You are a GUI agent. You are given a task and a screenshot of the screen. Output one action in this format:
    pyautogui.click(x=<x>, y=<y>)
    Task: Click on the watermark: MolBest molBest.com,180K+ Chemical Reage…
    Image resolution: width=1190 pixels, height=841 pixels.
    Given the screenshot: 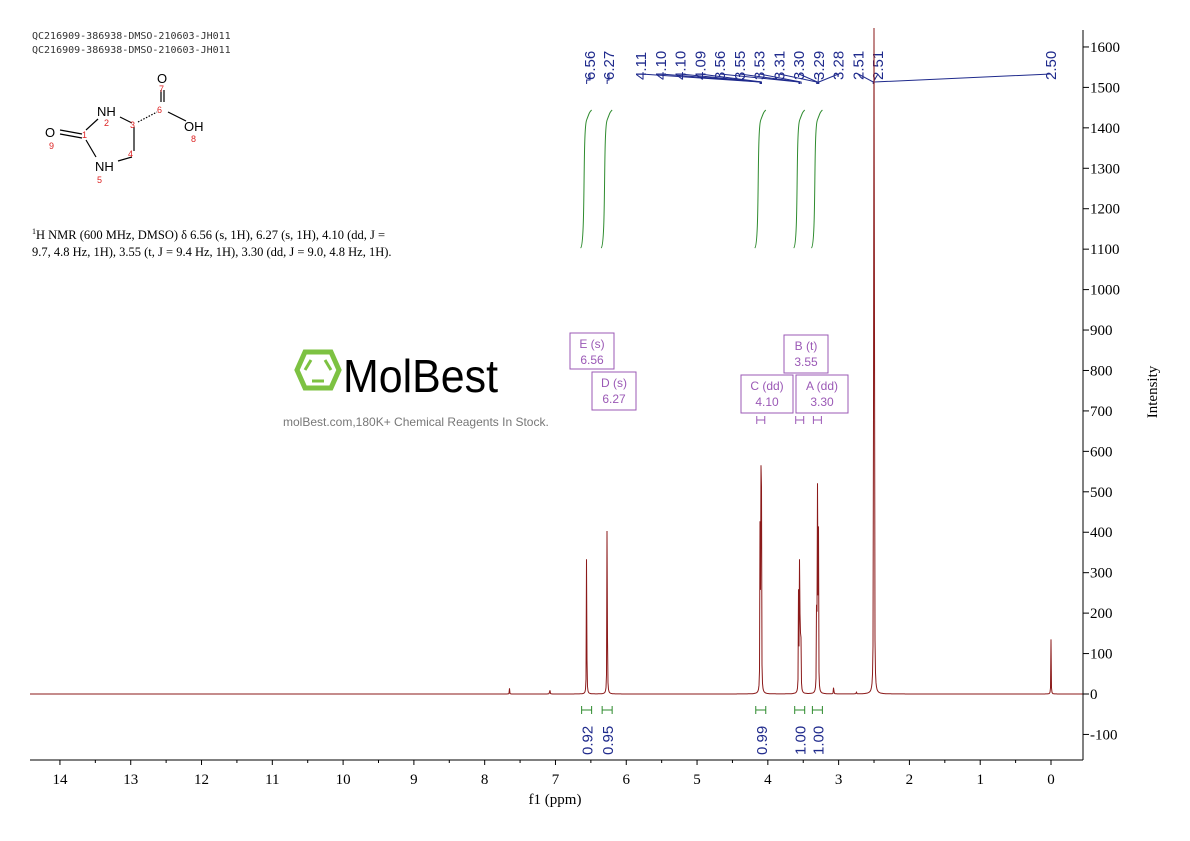 What is the action you would take?
    pyautogui.click(x=416, y=389)
    